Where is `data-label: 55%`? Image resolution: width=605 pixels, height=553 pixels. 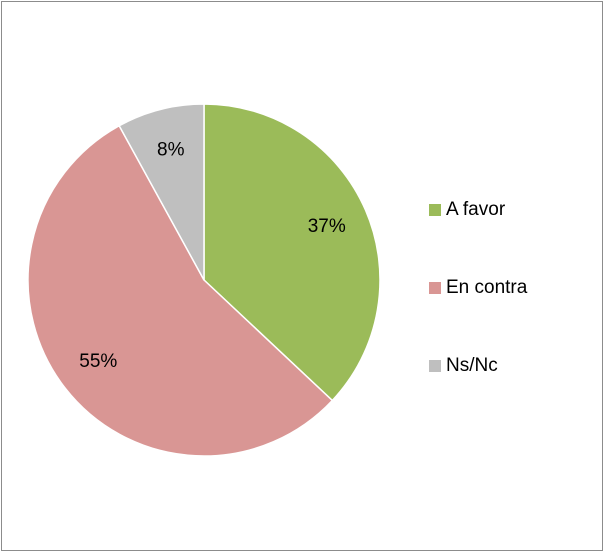
data-label: 55% is located at coordinates (98, 361).